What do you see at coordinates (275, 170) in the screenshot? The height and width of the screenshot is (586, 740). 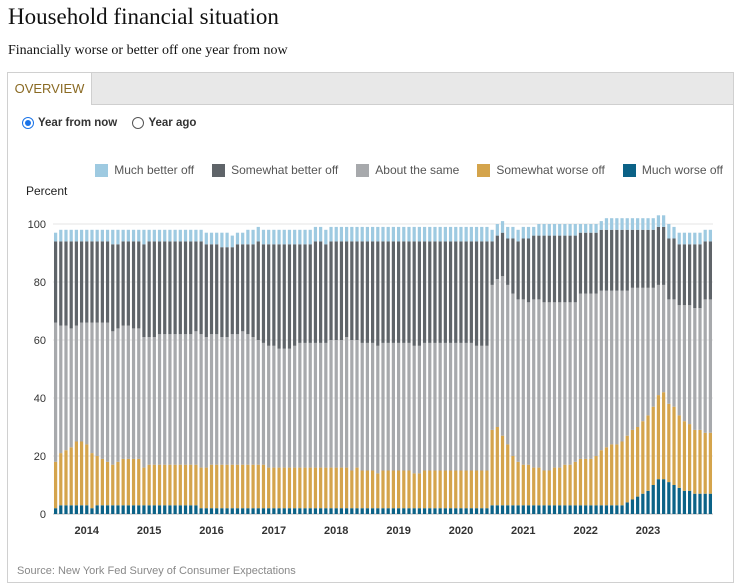 I see `legend-item-somewhat-better-off: Somewhat better off` at bounding box center [275, 170].